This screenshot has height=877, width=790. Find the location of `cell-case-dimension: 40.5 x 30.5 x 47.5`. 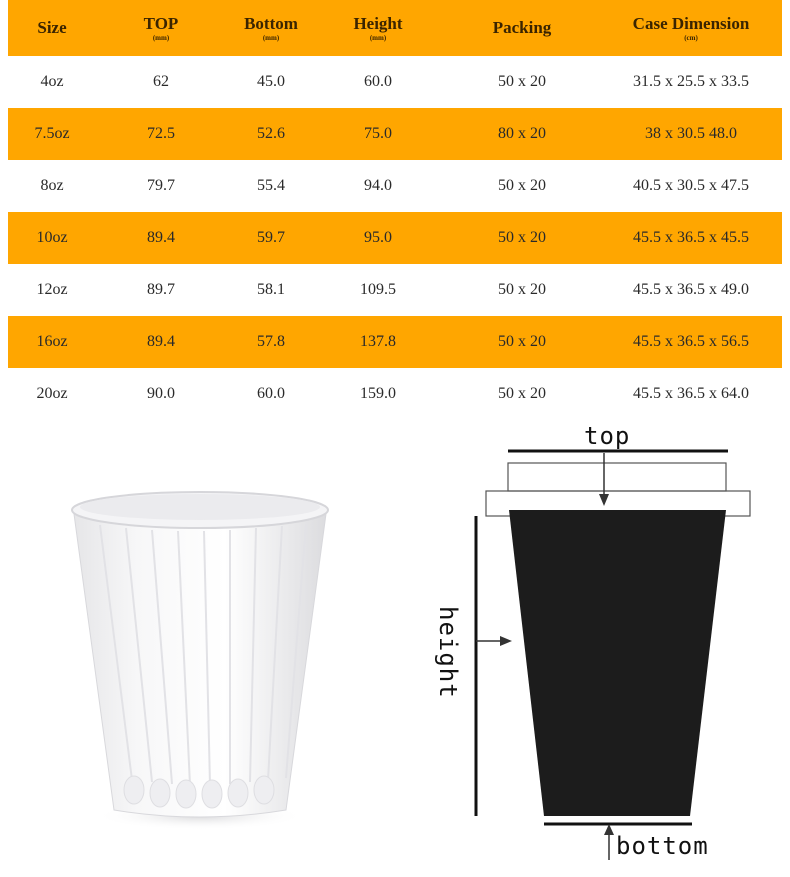

cell-case-dimension: 40.5 x 30.5 x 47.5 is located at coordinates (691, 185).